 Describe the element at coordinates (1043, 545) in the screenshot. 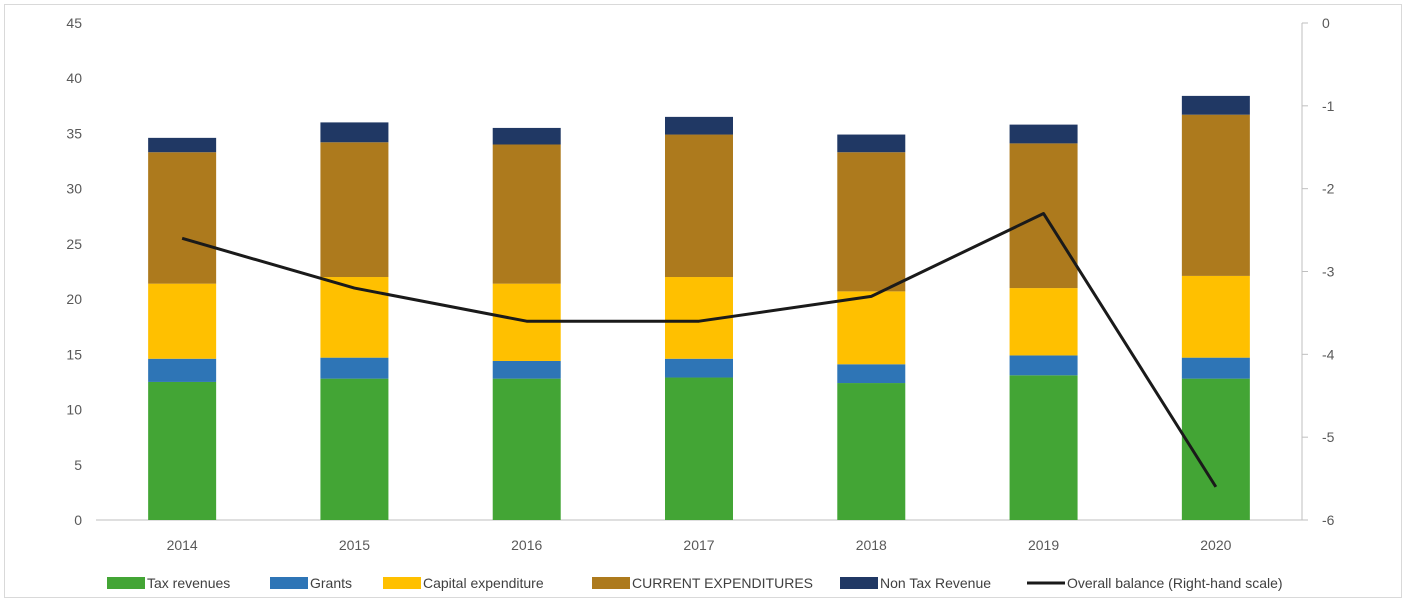

I see `x-tick-label: 2019` at that location.